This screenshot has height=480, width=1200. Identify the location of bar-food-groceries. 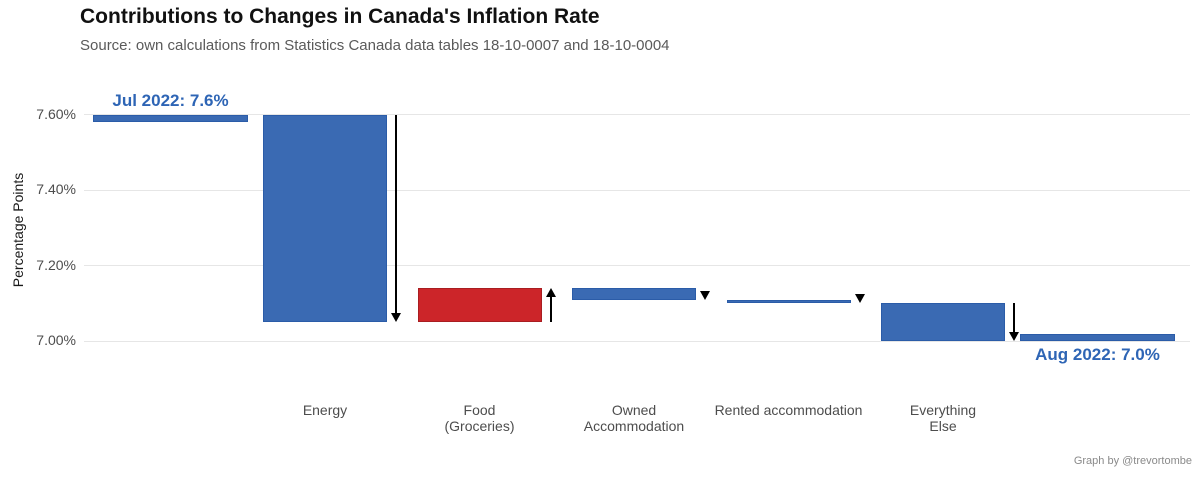
(479, 305).